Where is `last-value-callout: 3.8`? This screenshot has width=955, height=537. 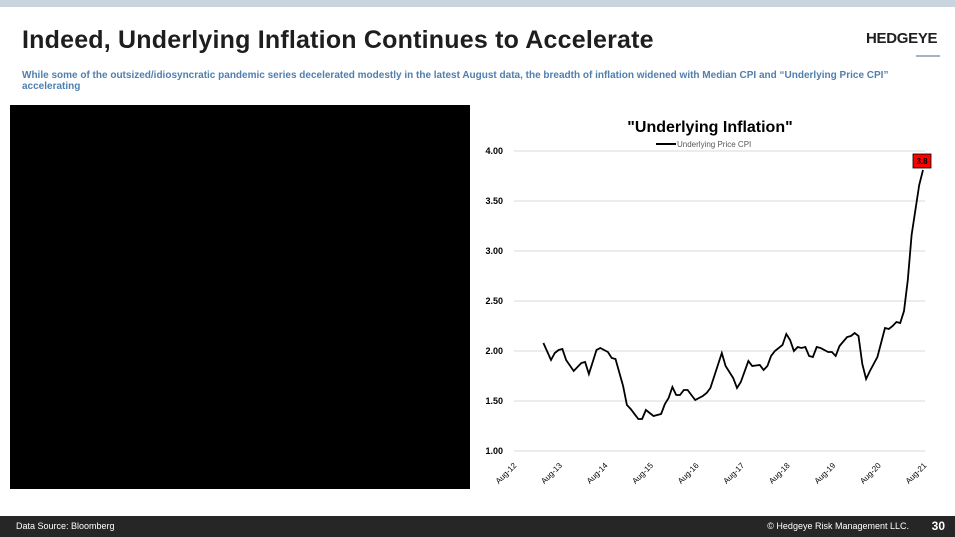
last-value-callout: 3.8 is located at coordinates (922, 161).